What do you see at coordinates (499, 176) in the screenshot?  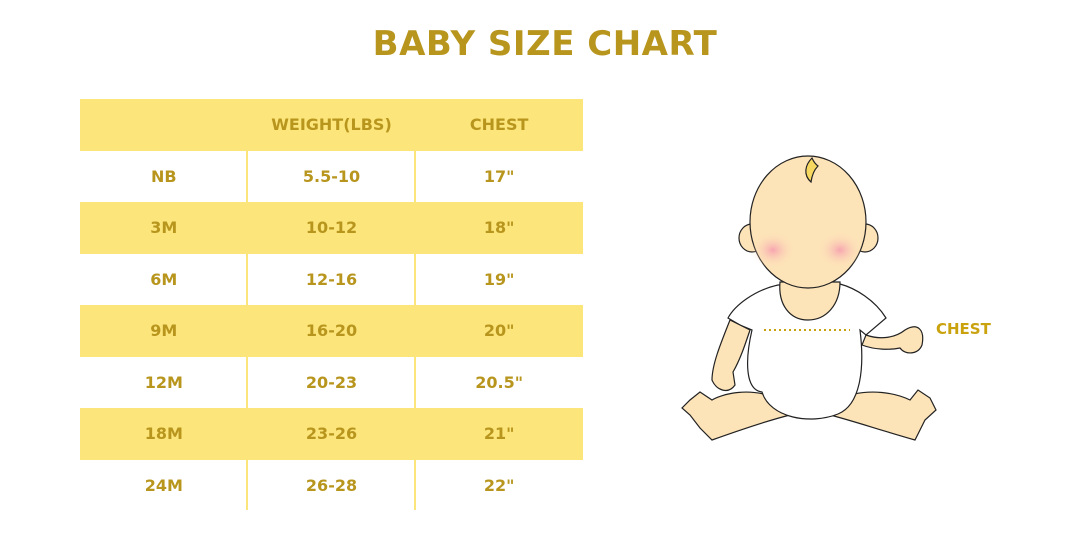 I see `chest-cell: 17"` at bounding box center [499, 176].